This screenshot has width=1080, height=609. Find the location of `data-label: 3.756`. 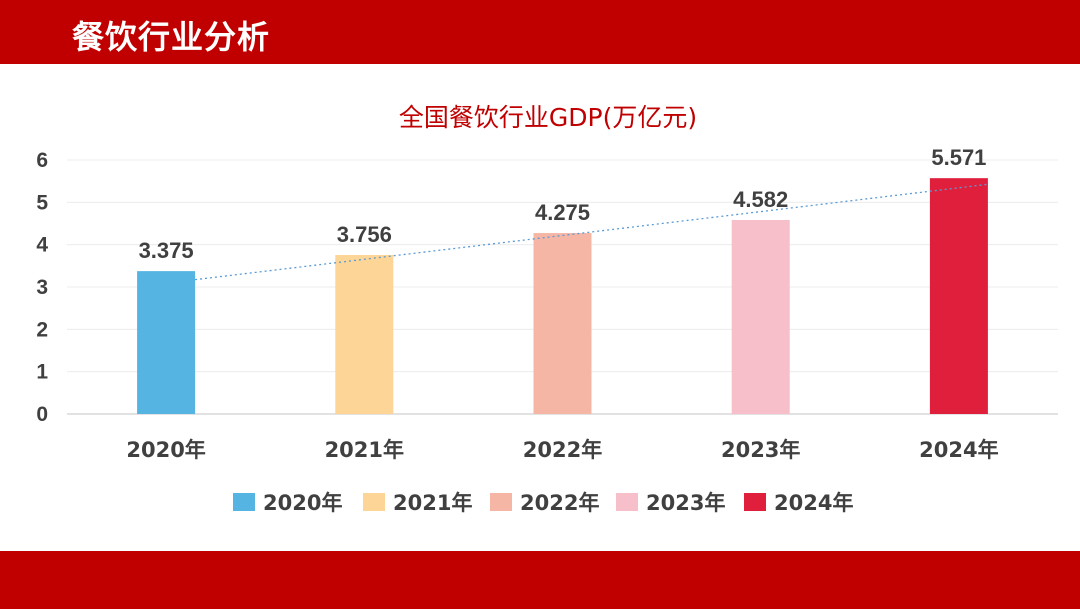

data-label: 3.756 is located at coordinates (364, 234).